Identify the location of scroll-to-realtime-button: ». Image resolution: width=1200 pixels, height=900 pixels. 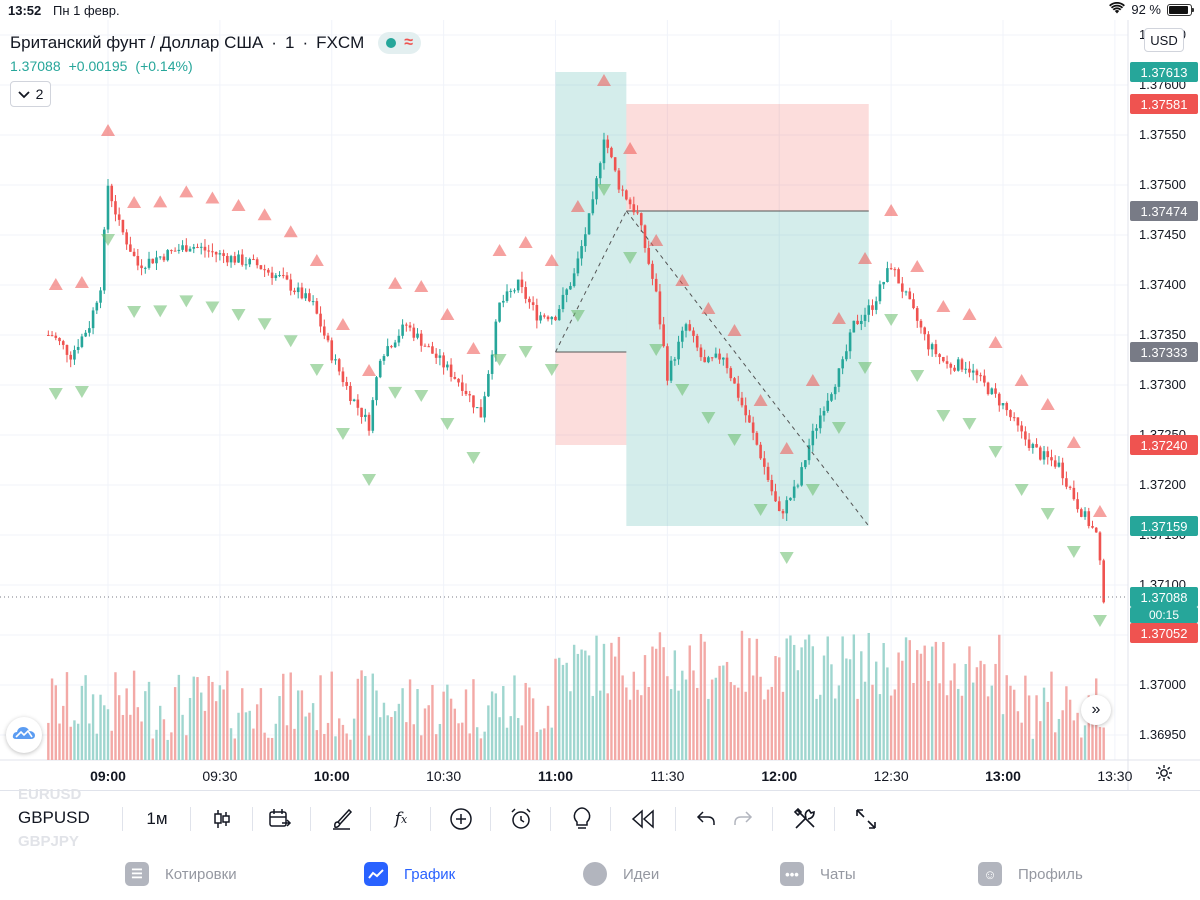
(1096, 710).